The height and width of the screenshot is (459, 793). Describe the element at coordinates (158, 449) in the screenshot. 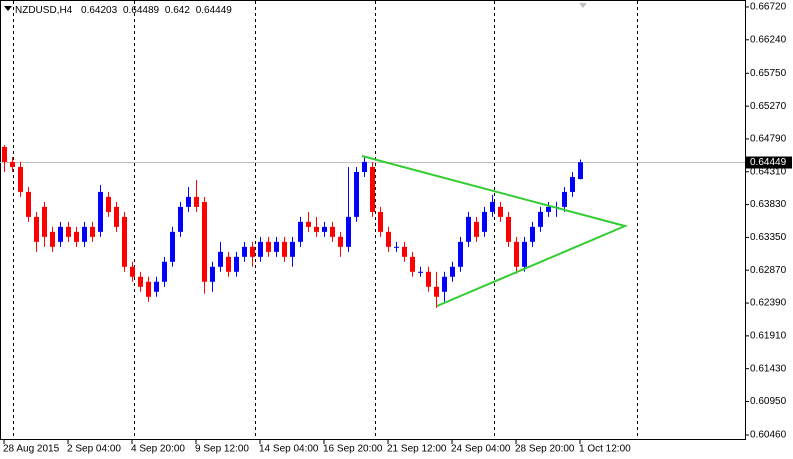

I see `x-tick-label: 4 Sep 20:00` at that location.